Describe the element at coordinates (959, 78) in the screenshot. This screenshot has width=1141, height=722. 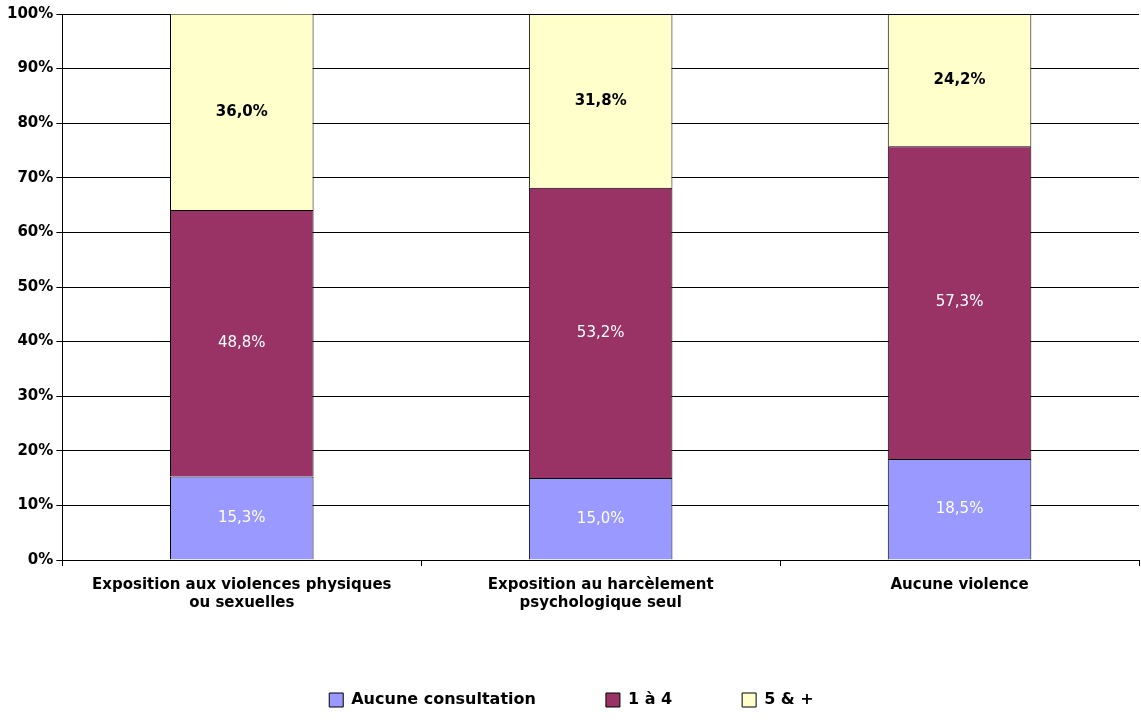
I see `data-label: 24,2%` at that location.